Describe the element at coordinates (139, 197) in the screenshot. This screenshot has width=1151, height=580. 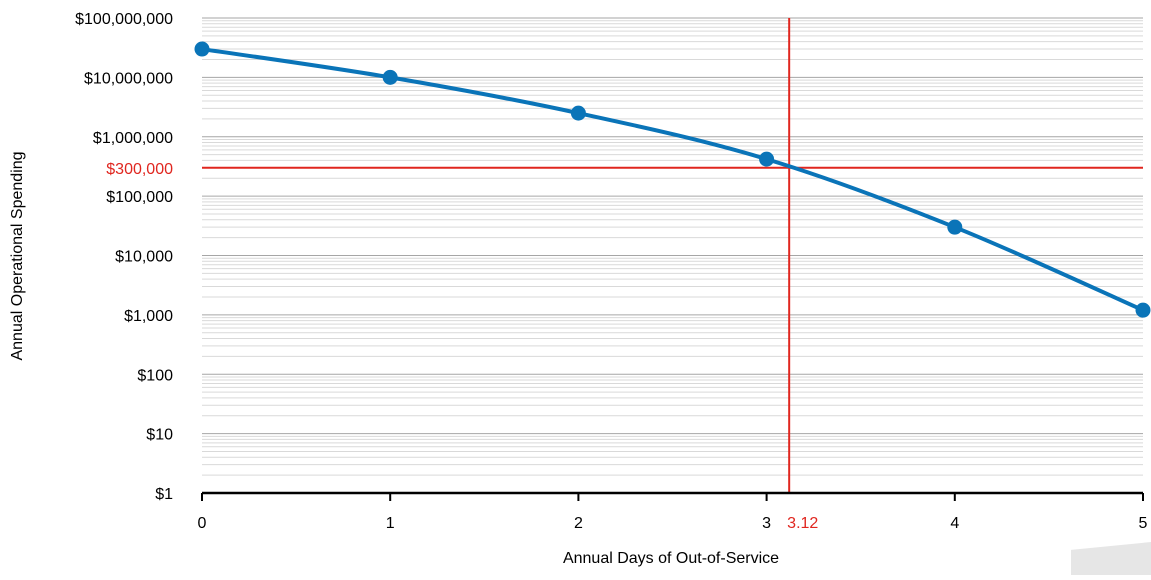
I see `y-tick-label: $100,000` at that location.